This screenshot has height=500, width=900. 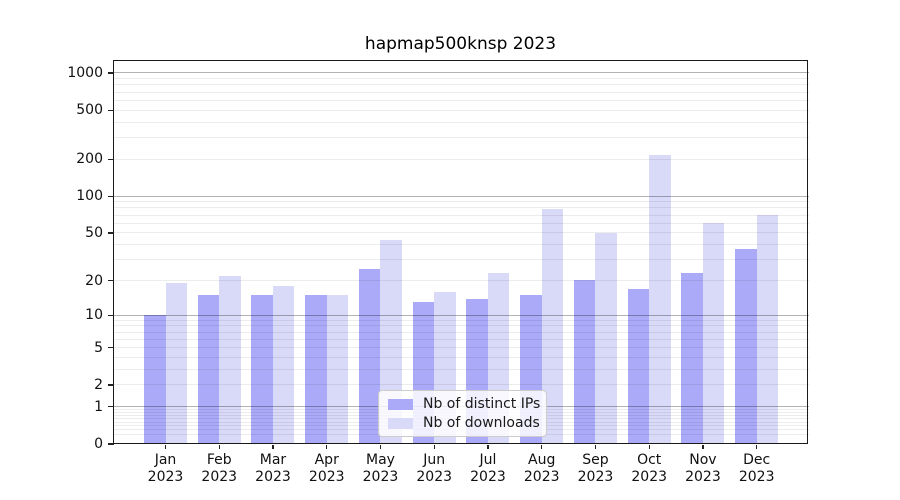 I want to click on bar-downloads-nov, so click(x=713, y=333).